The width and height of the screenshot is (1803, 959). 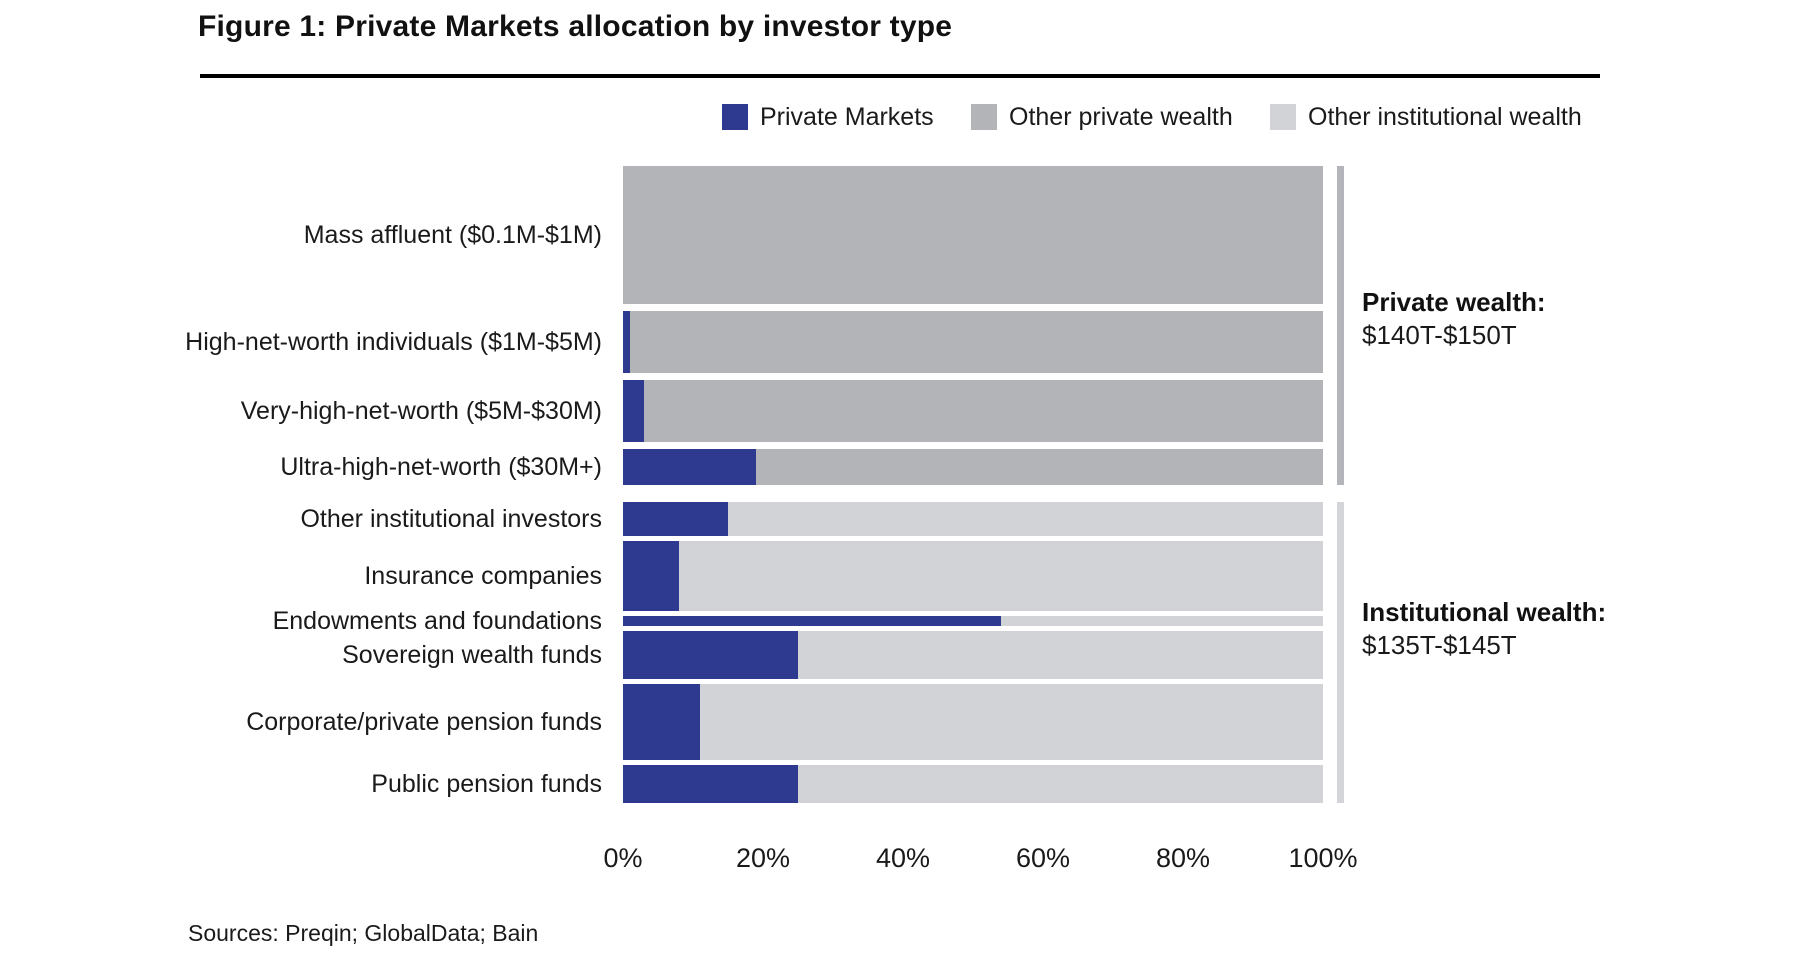 What do you see at coordinates (1439, 335) in the screenshot?
I see `private-wealth-range: $140T-$150T` at bounding box center [1439, 335].